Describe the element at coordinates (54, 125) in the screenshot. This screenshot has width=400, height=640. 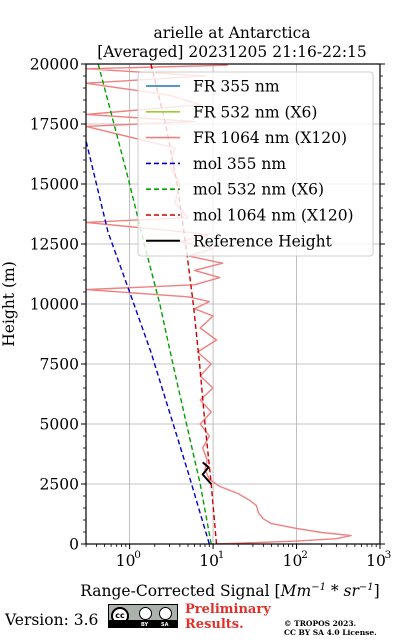
I see `y-tick-label: 17500` at that location.